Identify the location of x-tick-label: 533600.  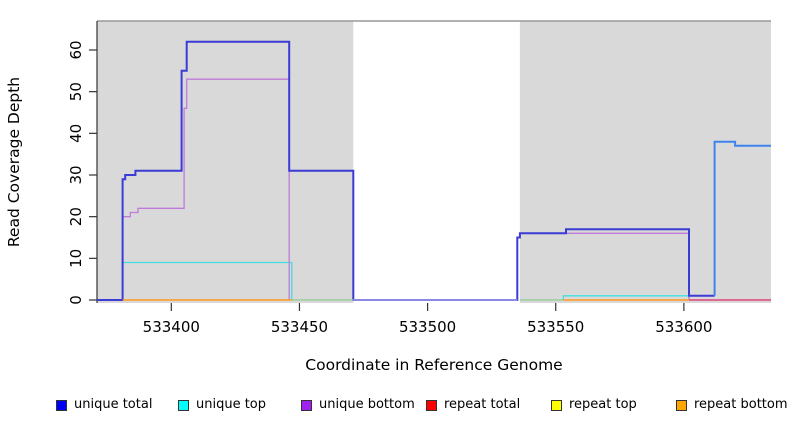
(683, 327).